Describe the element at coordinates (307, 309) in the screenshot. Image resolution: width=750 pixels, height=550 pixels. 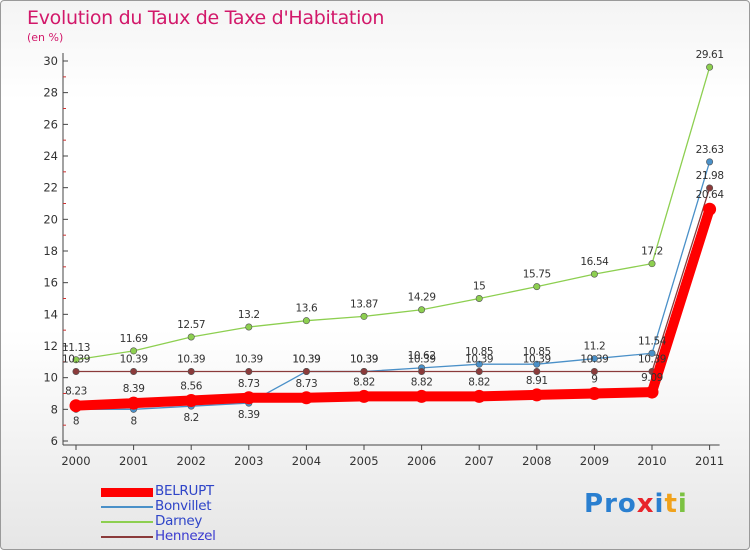
I see `data-label: 13.6` at that location.